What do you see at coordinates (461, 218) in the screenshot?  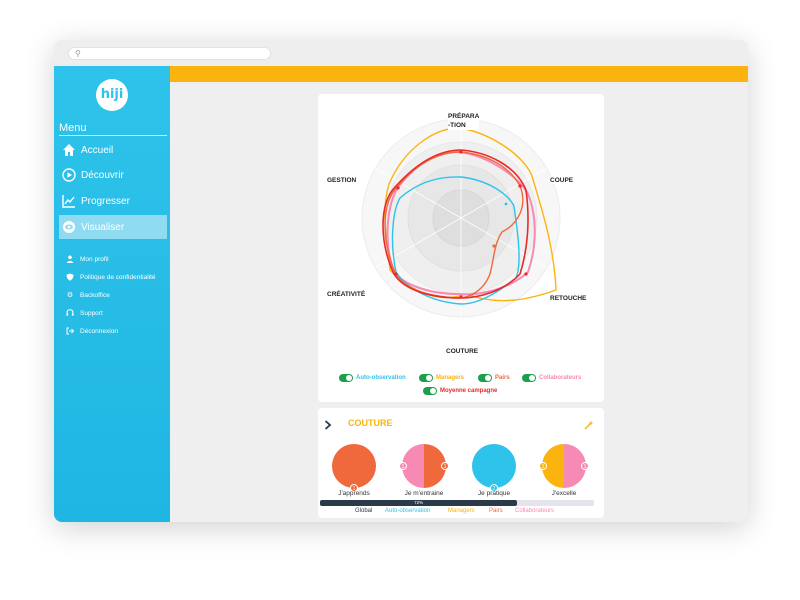 I see `radar-chart` at bounding box center [461, 218].